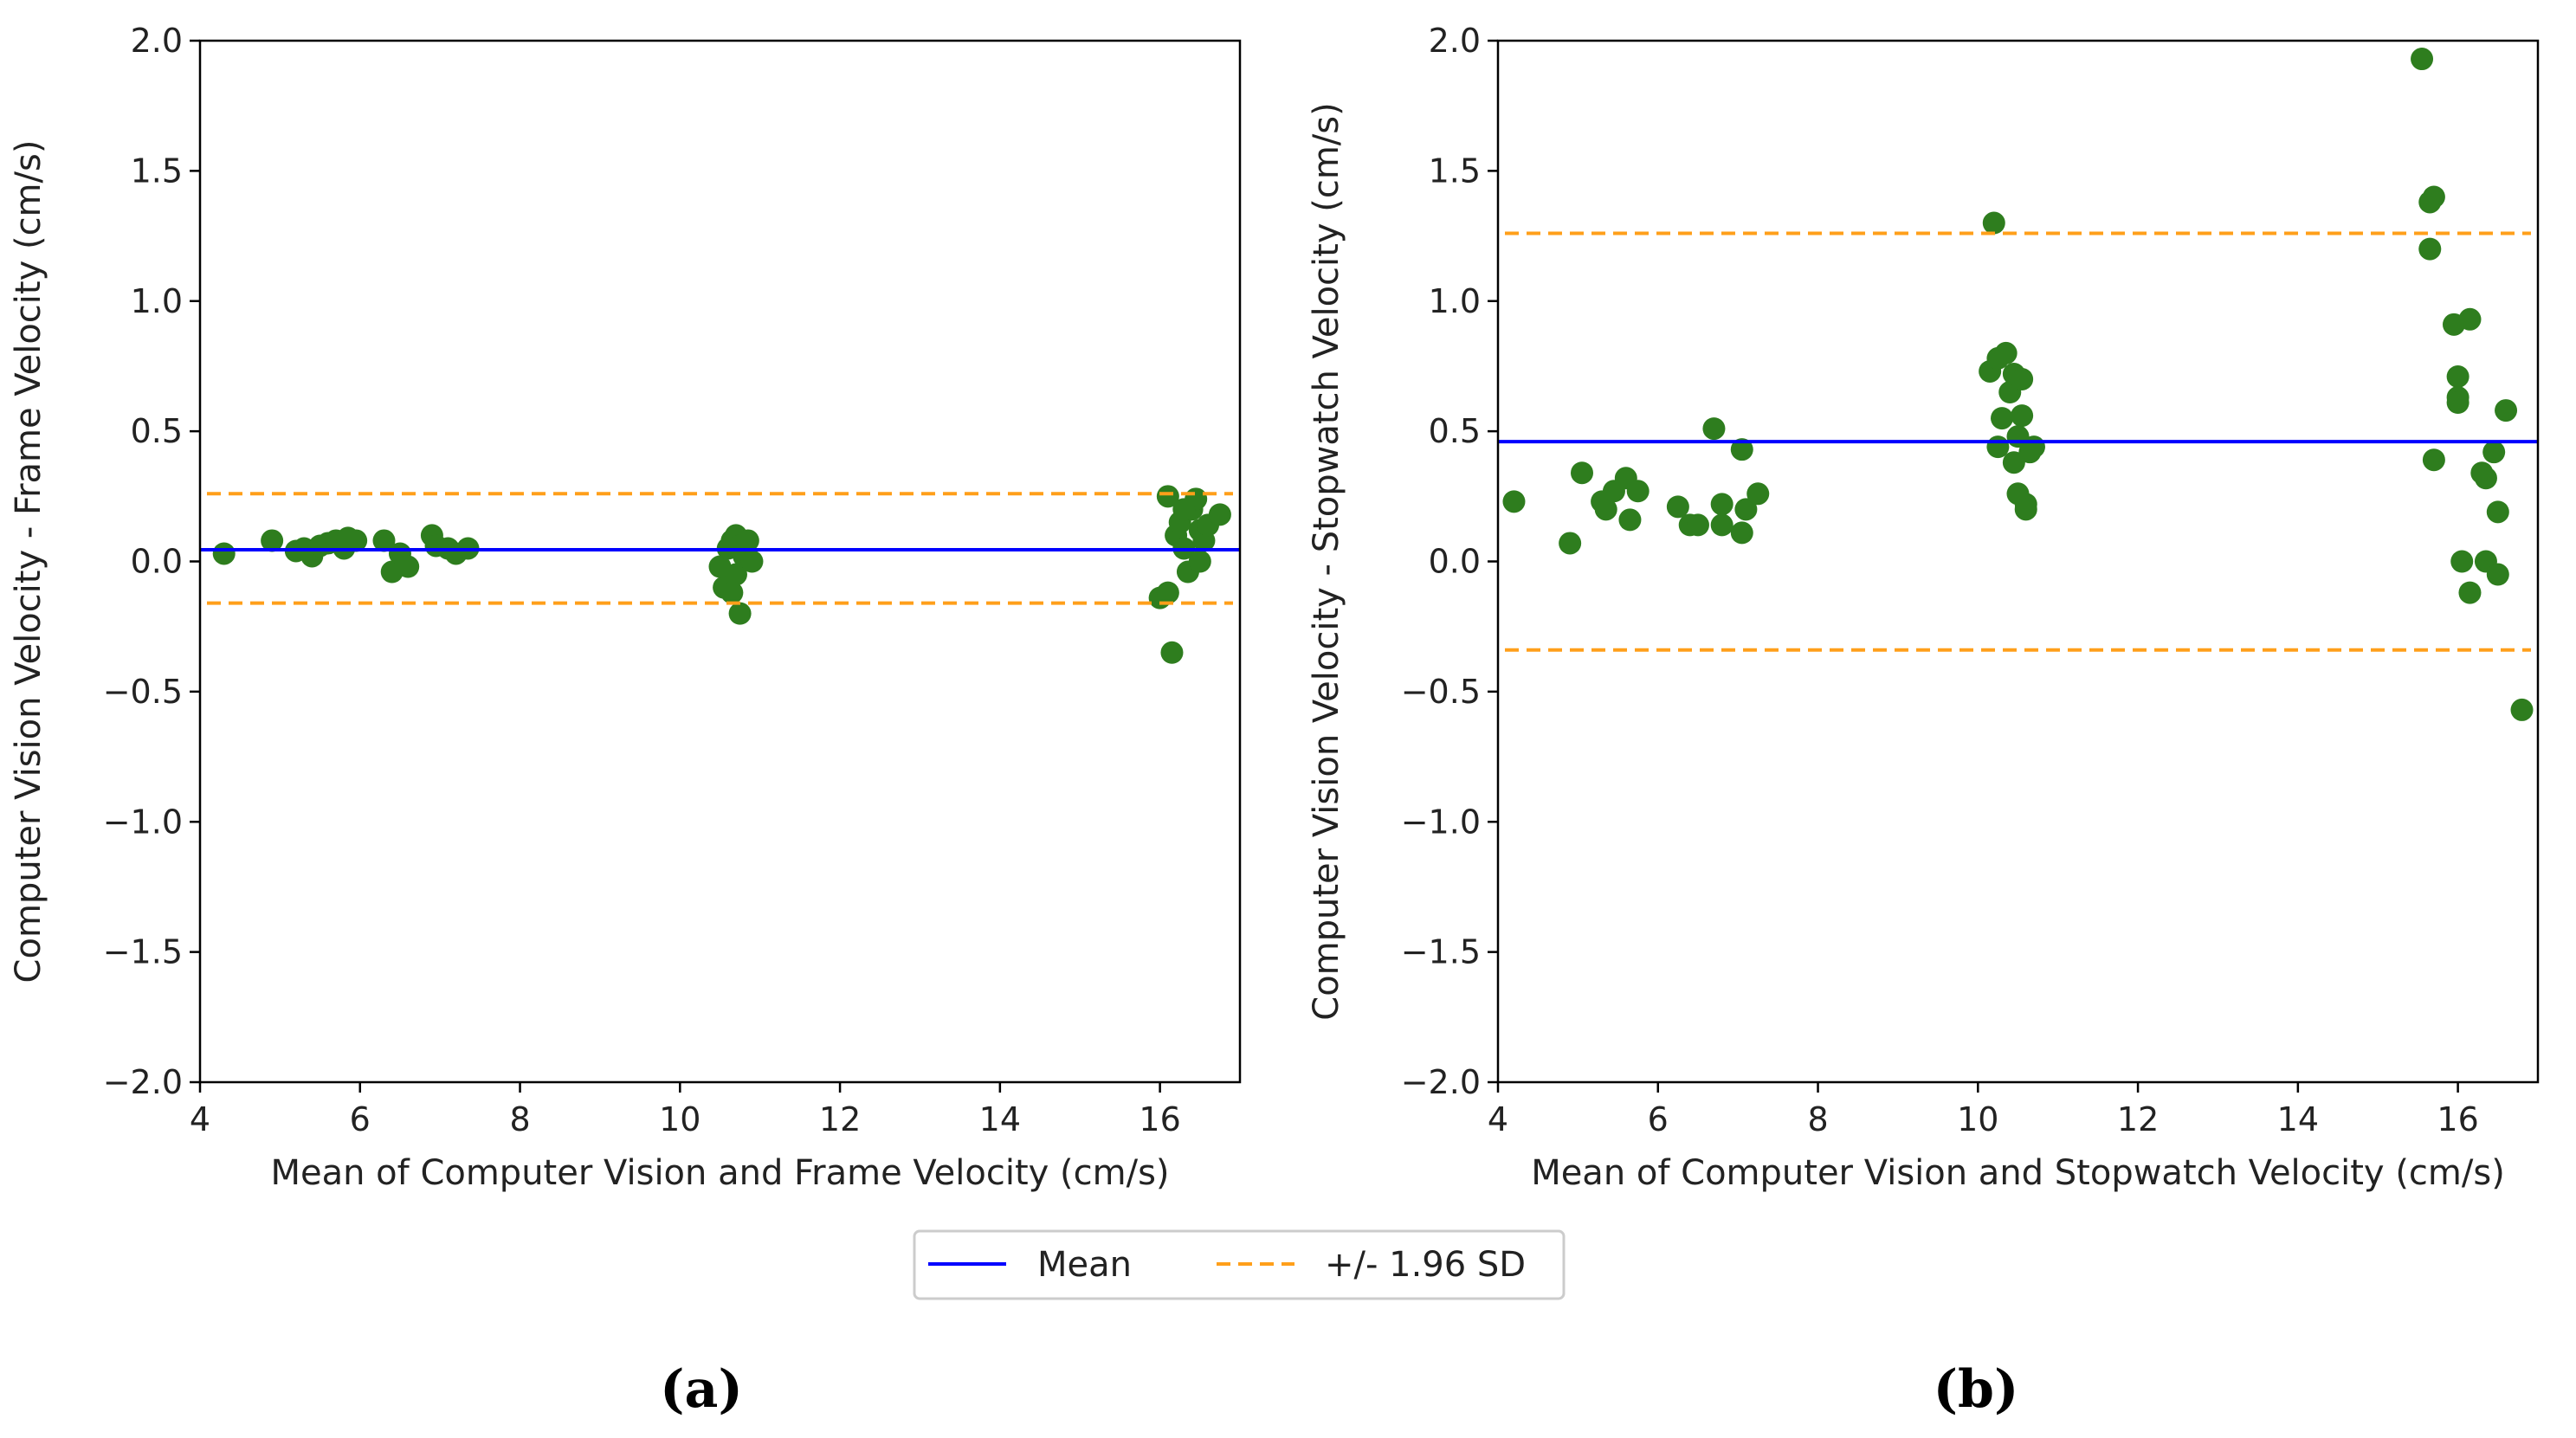  Describe the element at coordinates (701, 1389) in the screenshot. I see `panel-caption: (a)` at that location.